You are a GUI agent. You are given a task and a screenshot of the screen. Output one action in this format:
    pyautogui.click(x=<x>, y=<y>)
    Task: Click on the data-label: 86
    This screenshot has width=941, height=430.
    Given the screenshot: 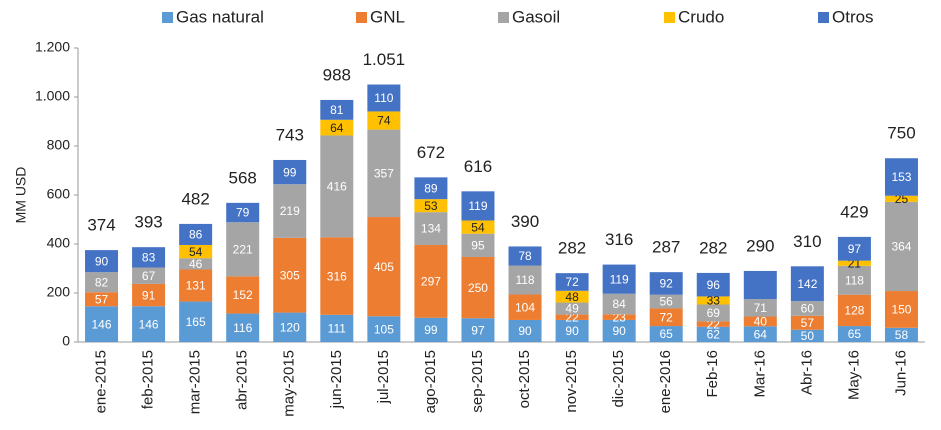 What is the action you would take?
    pyautogui.click(x=196, y=235)
    